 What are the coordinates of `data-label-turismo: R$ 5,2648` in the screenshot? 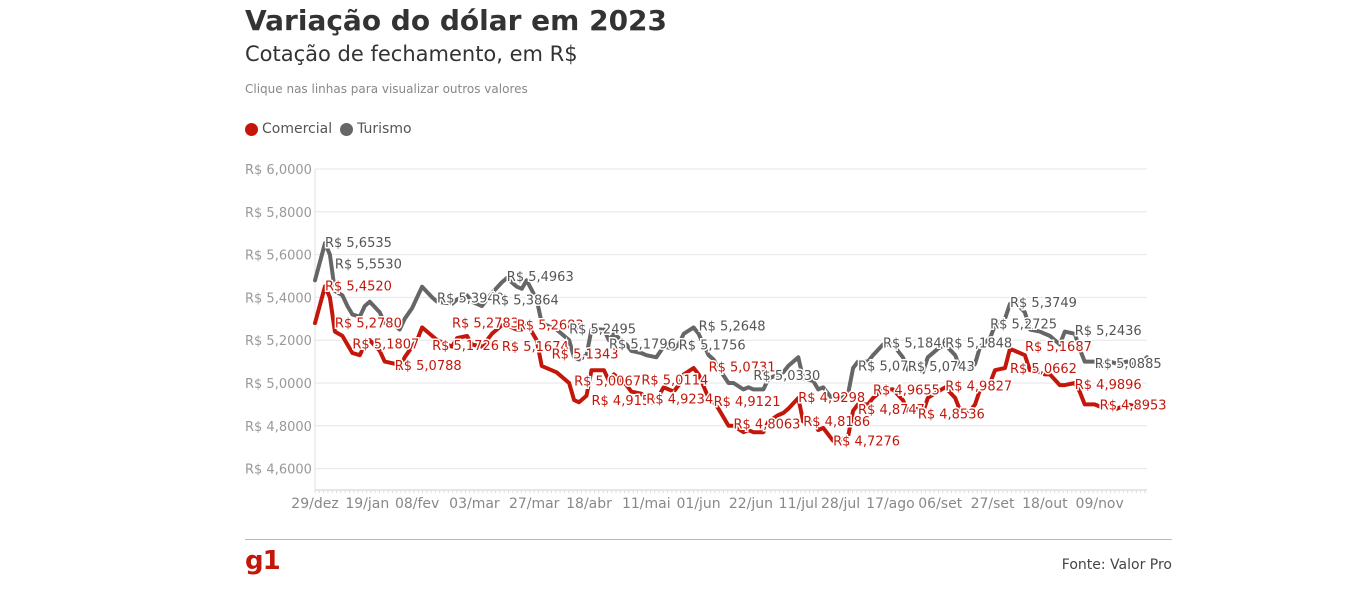 It's located at (732, 326).